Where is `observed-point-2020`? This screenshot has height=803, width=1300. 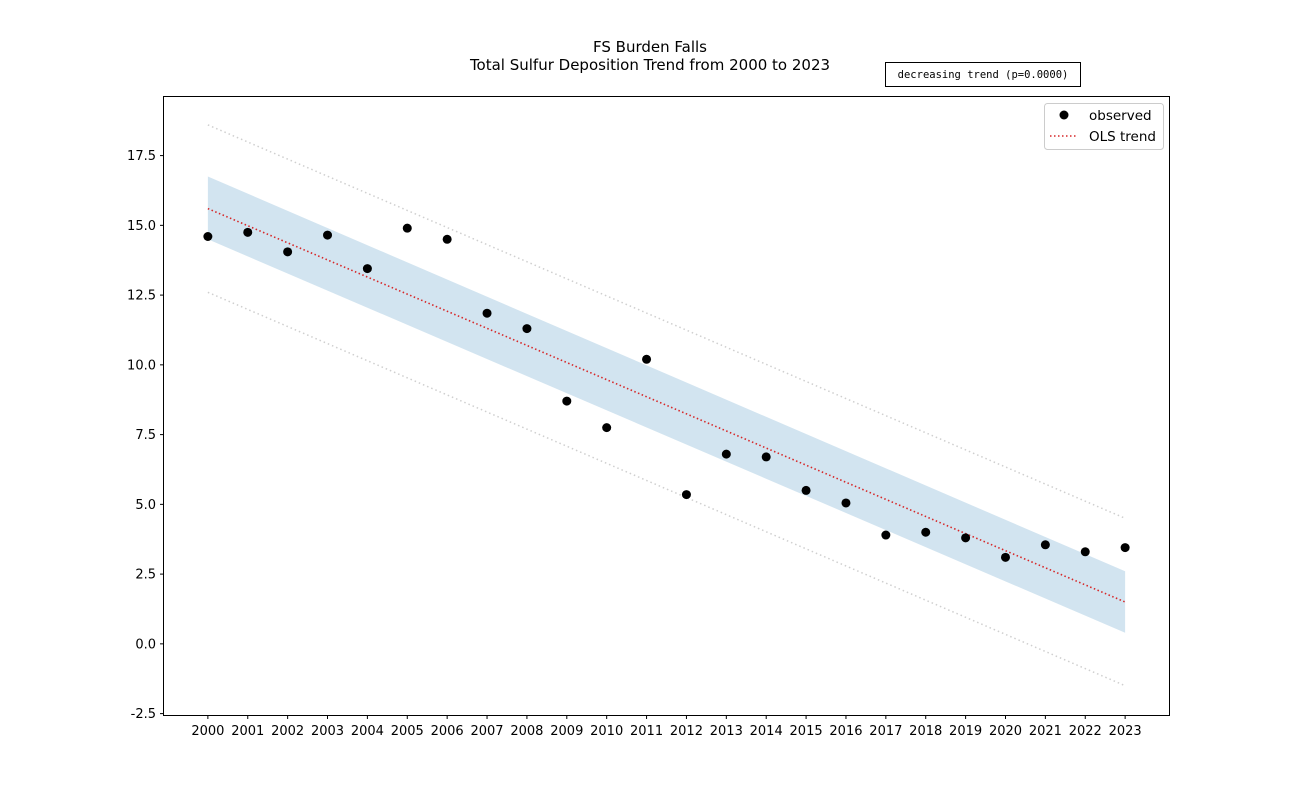 observed-point-2020 is located at coordinates (1005, 557).